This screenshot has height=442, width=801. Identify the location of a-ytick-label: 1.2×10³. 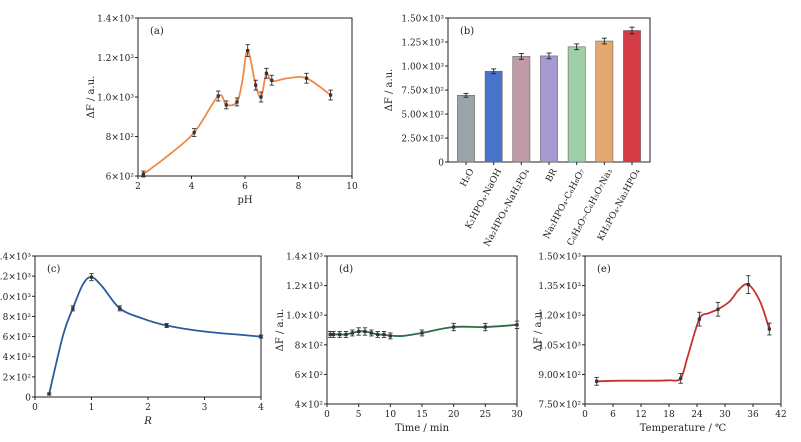
(115, 59).